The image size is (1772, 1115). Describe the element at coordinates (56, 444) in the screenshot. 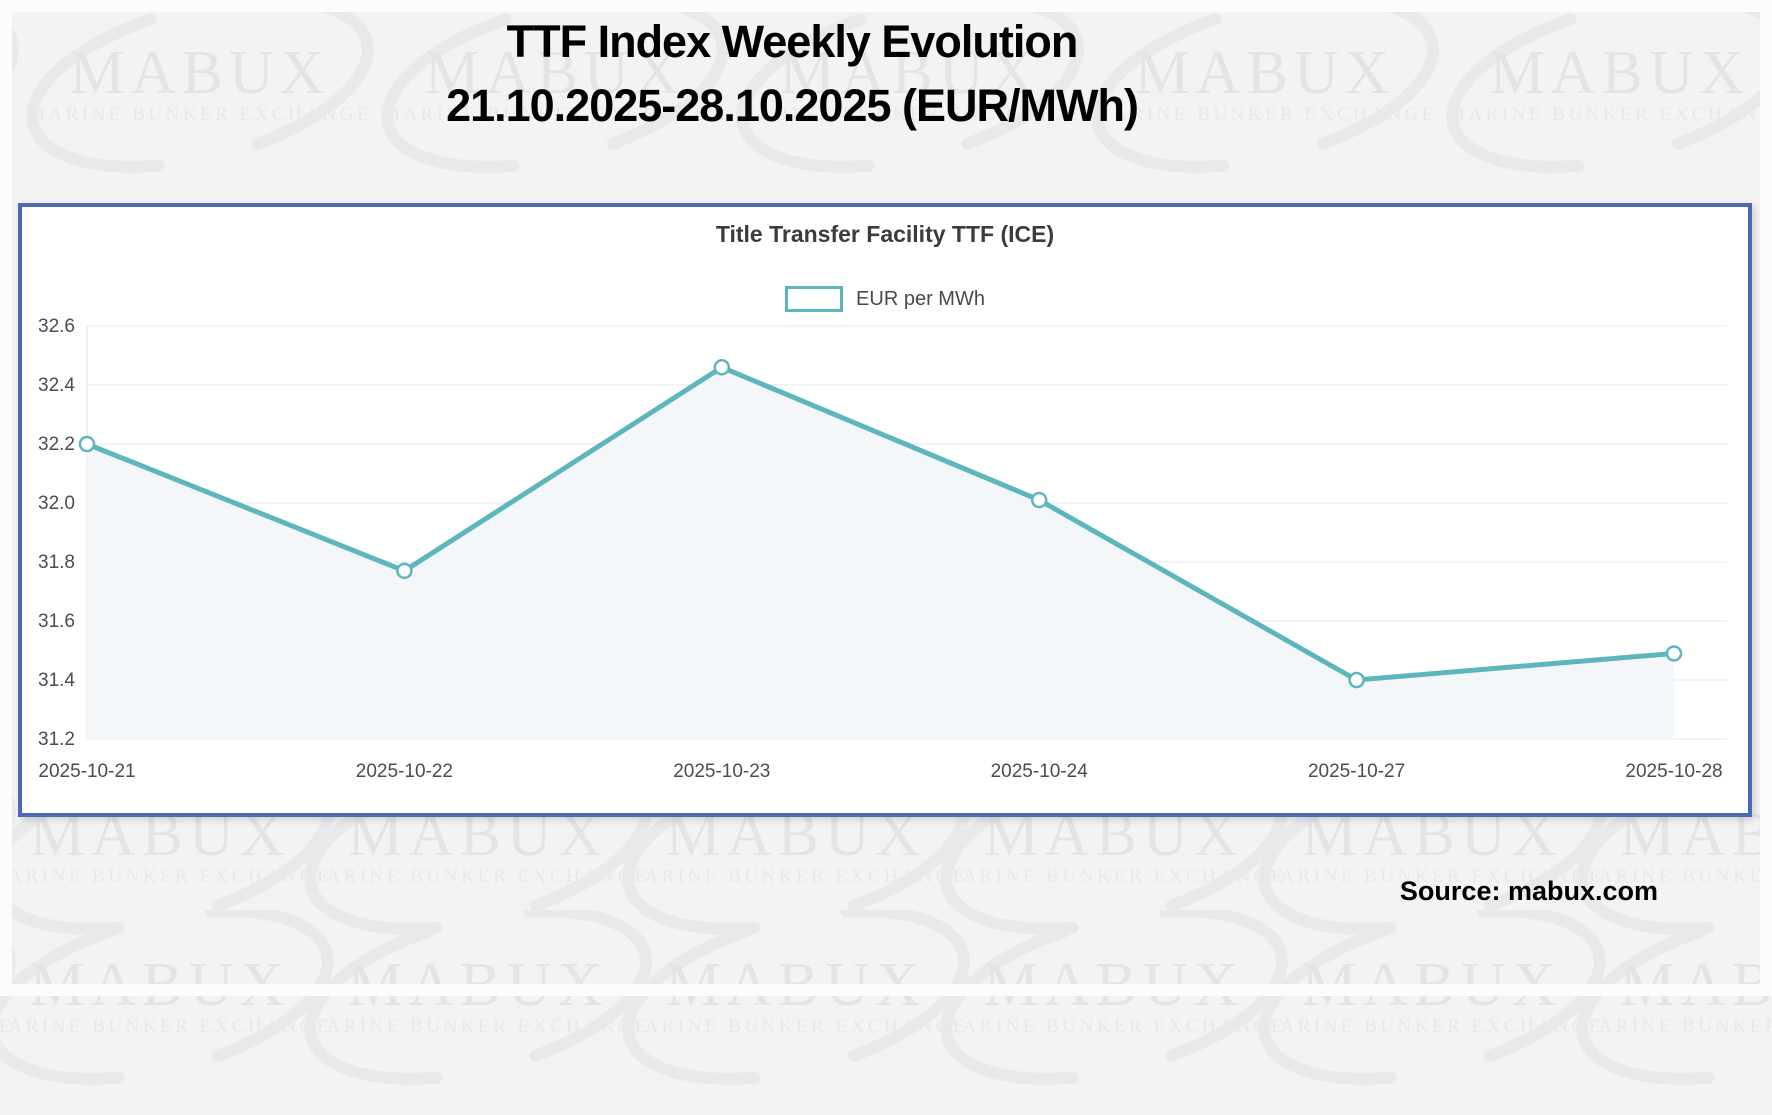

I see `y-tick-label: 32.2` at that location.